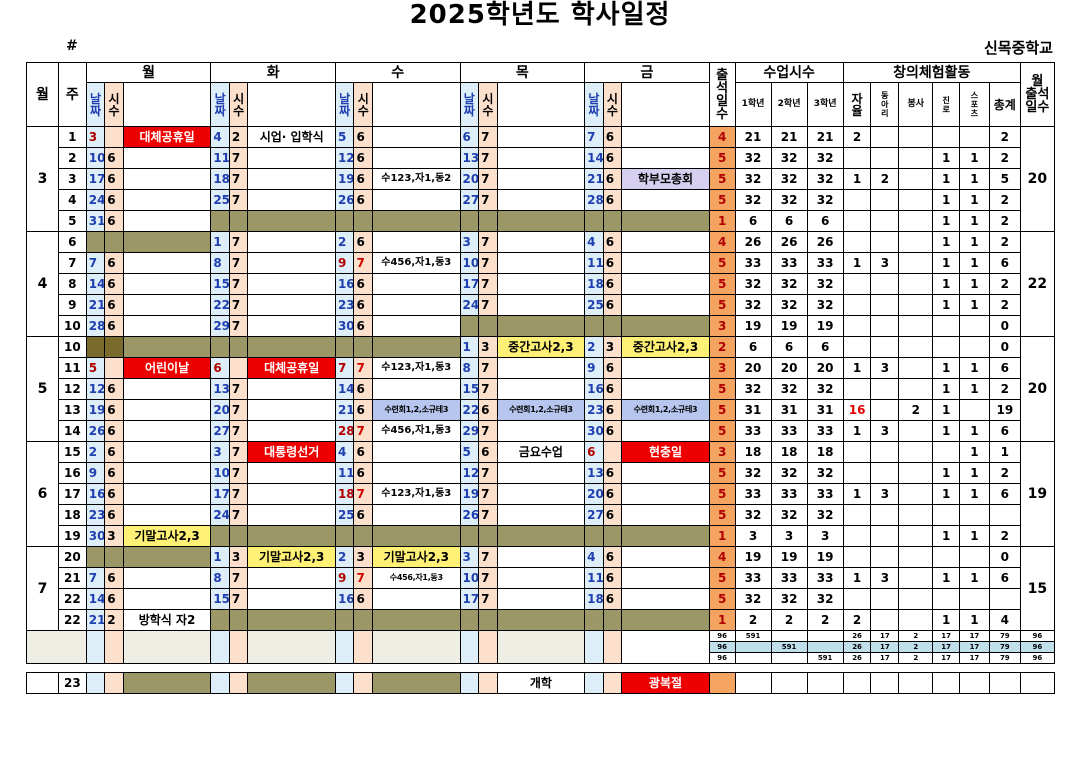  Describe the element at coordinates (1004, 305) in the screenshot. I see `activity-cell: 2` at that location.